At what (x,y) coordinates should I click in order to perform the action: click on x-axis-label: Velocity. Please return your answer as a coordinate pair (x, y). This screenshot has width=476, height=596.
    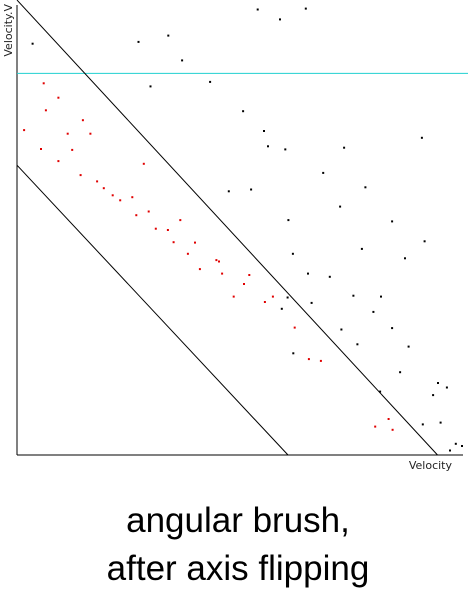
    Looking at the image, I should click on (431, 465).